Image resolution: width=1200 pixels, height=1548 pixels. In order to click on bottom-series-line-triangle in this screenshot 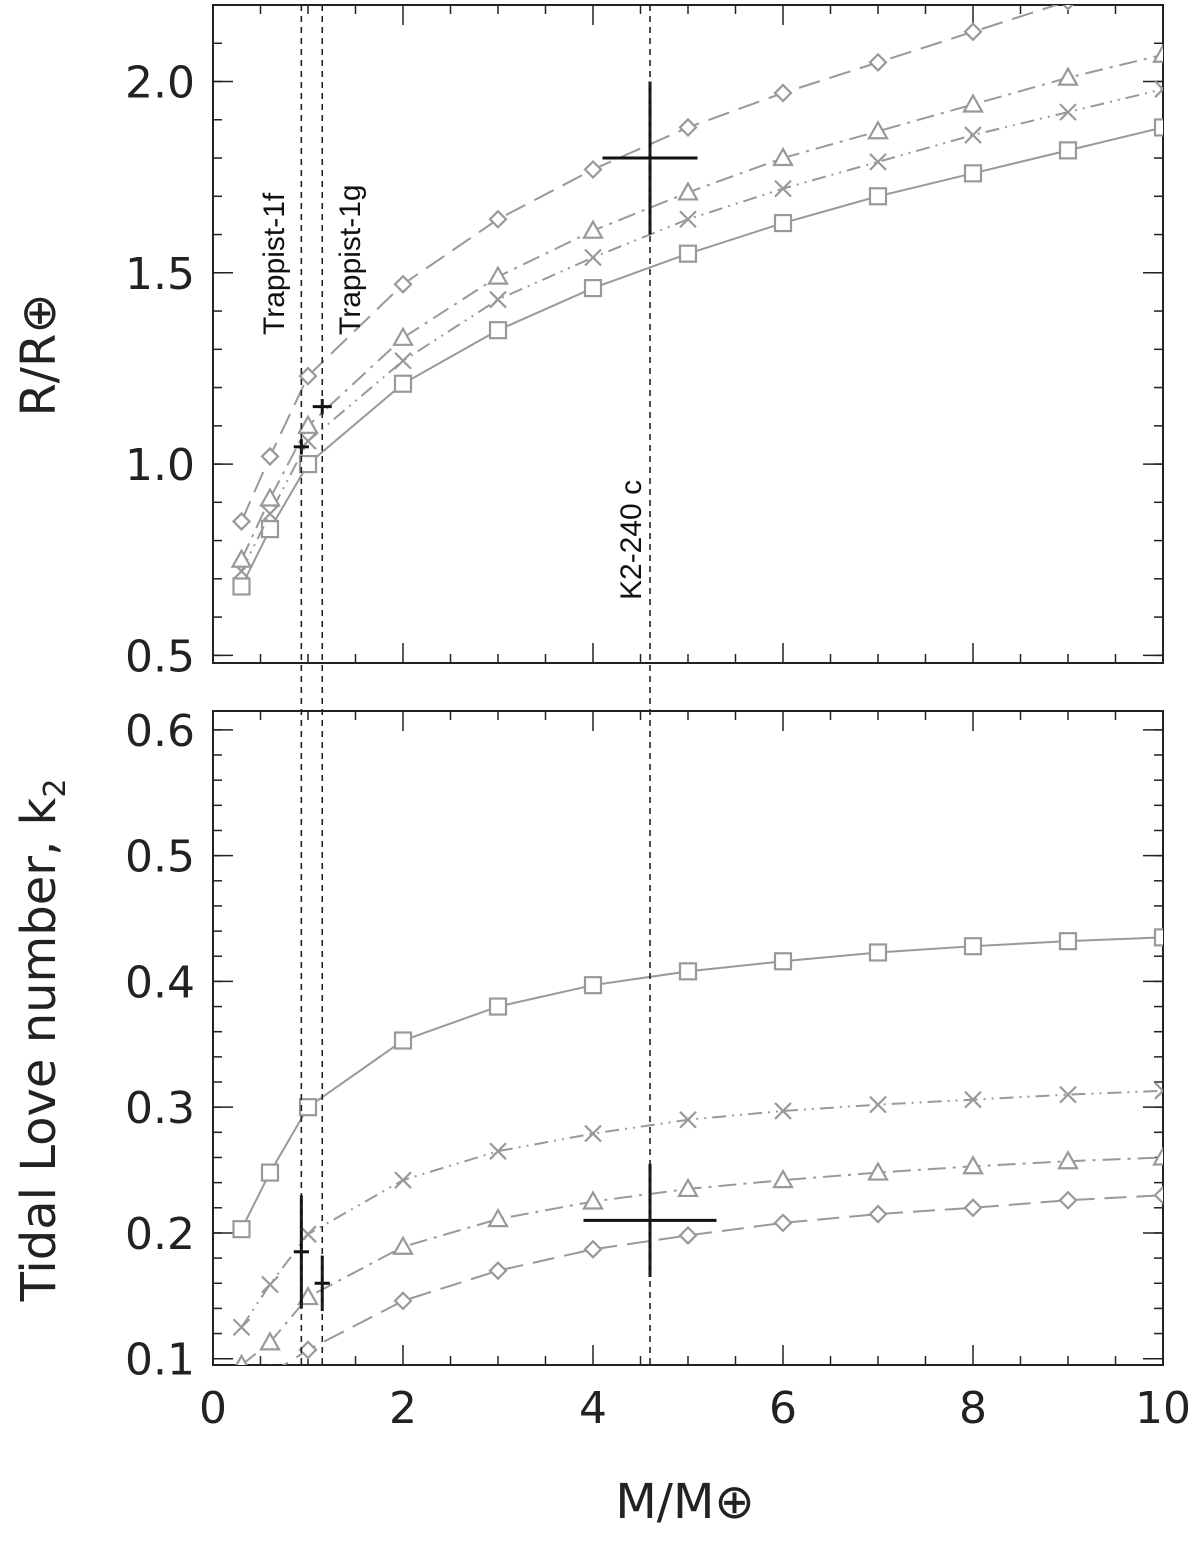, I will do `click(701, 1260)`.